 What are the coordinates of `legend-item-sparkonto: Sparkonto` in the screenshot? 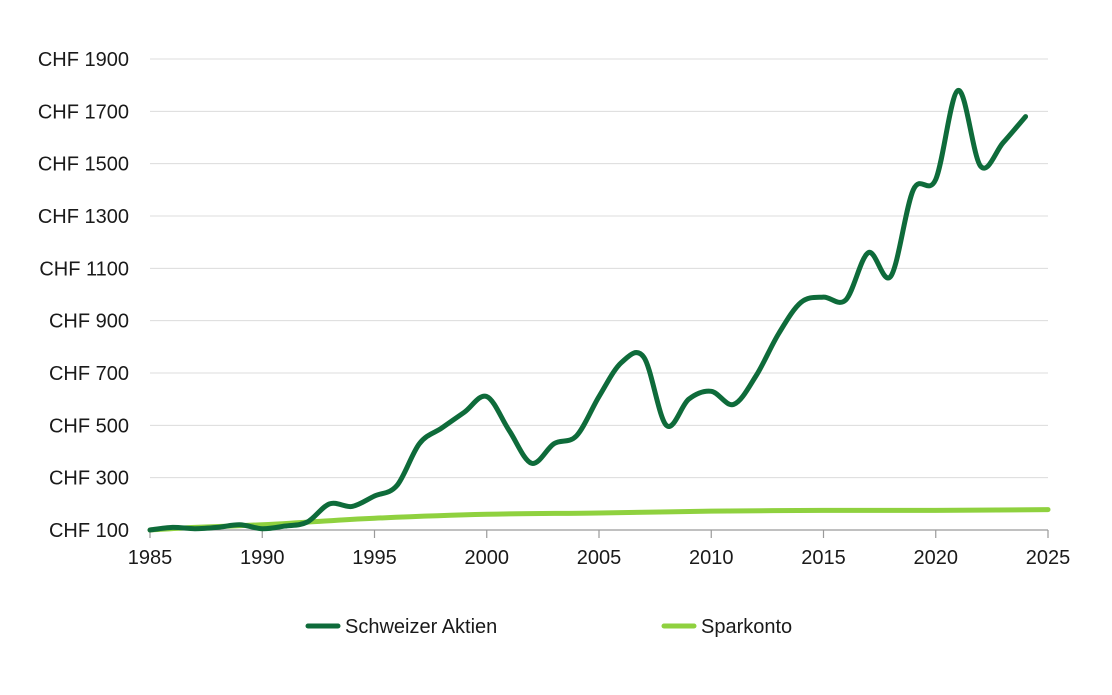 It's located at (726, 627).